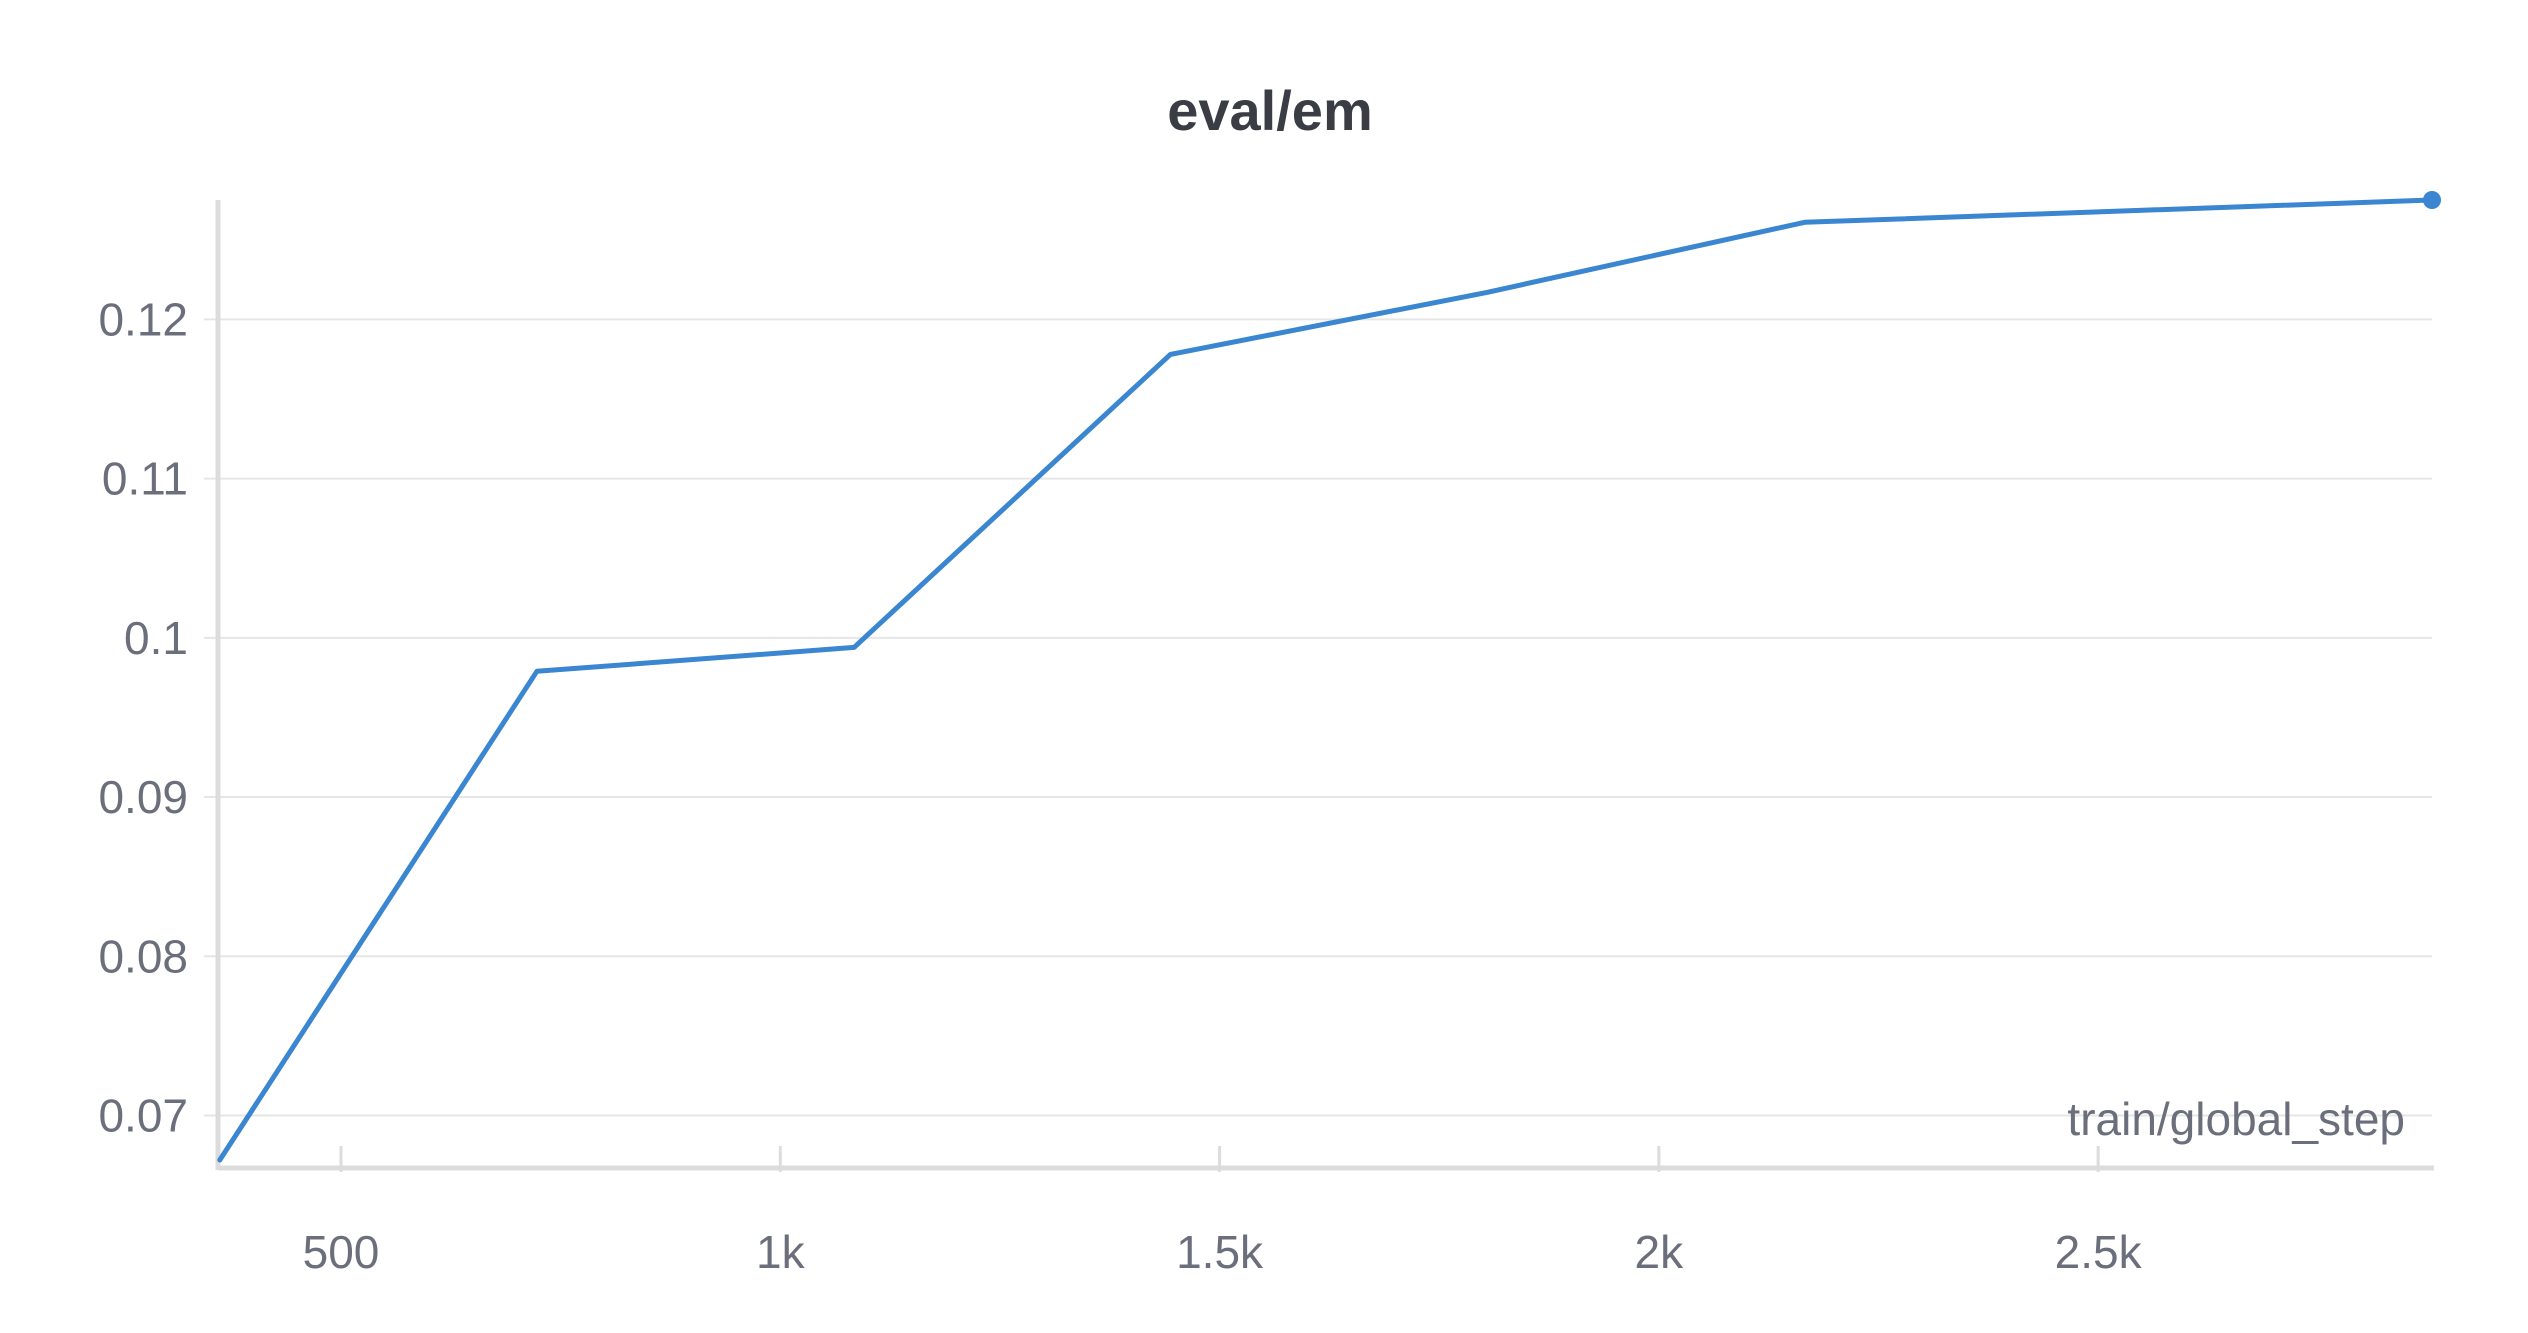 The image size is (2528, 1333). I want to click on y-tick-label: 0.1, so click(156, 638).